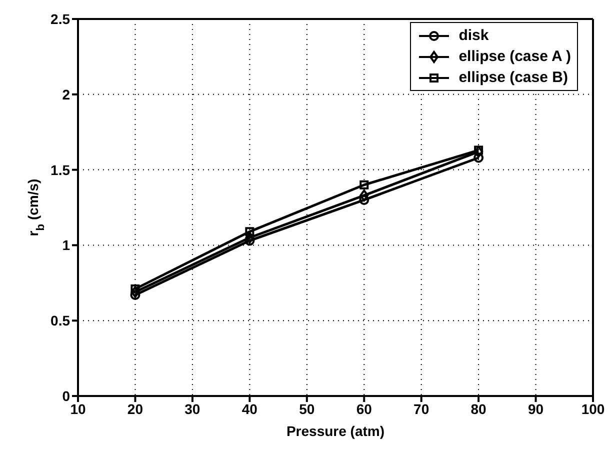 The image size is (614, 454). Describe the element at coordinates (66, 94) in the screenshot. I see `y-tick-label: 2` at that location.